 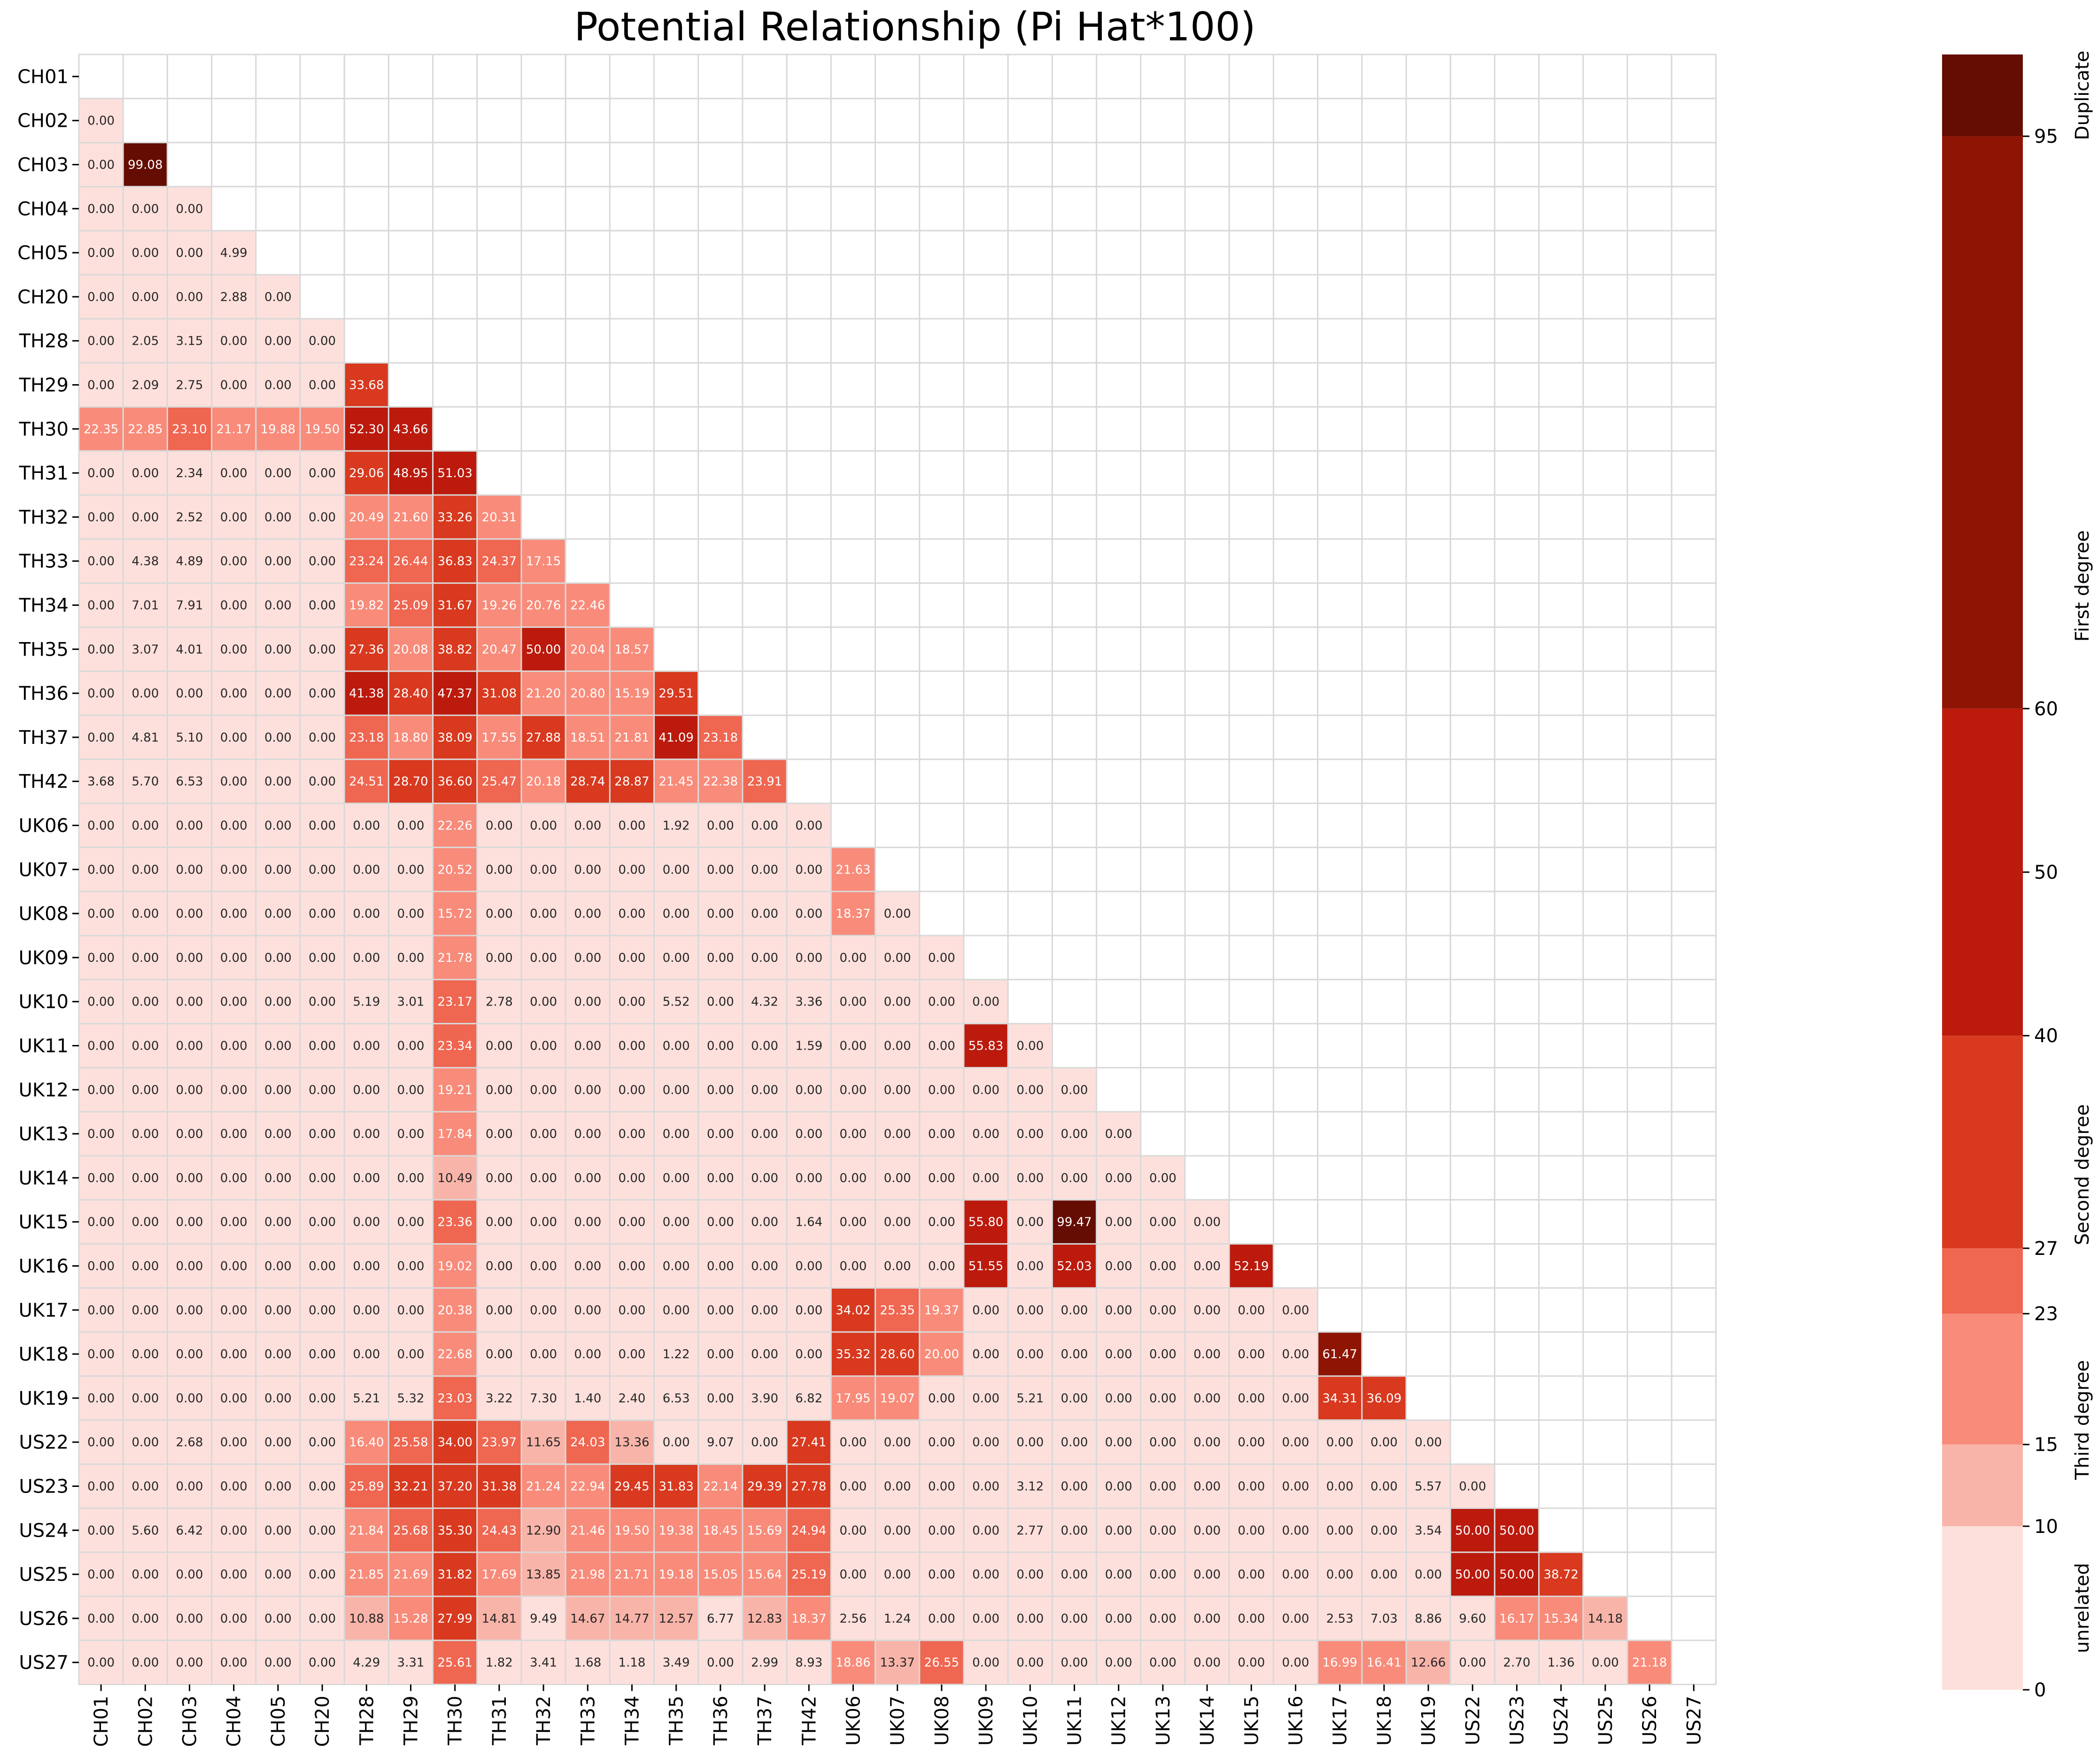 What do you see at coordinates (44, 1134) in the screenshot?
I see `y-tick-label: UK13` at bounding box center [44, 1134].